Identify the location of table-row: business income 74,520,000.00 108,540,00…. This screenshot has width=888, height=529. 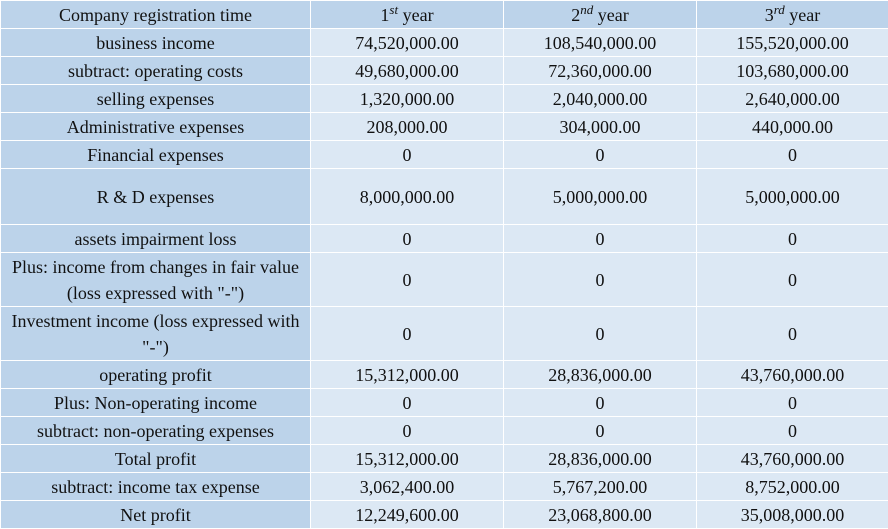
(444, 43).